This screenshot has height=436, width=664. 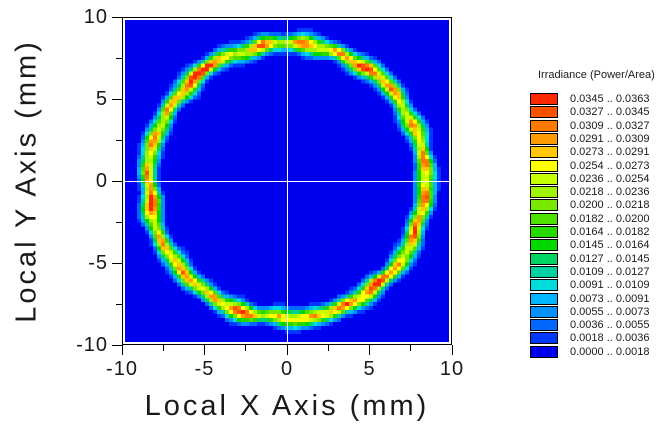 I want to click on x-tick-label: -5, so click(x=204, y=369).